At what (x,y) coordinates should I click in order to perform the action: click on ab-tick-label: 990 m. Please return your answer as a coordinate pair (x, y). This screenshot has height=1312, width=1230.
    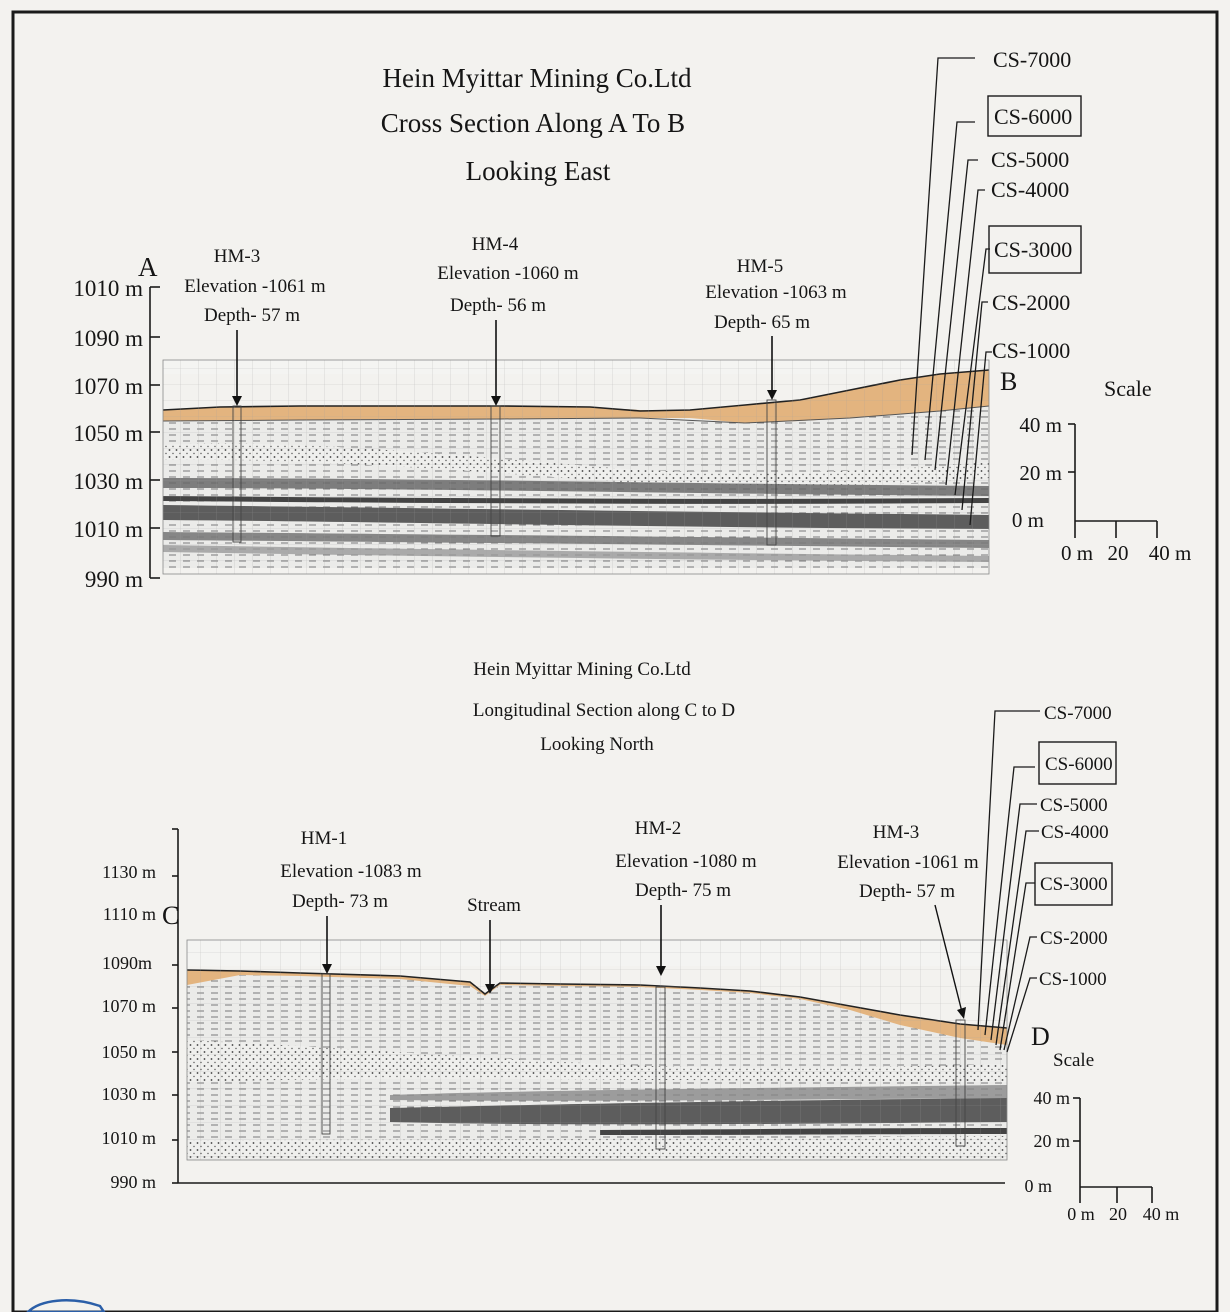
    Looking at the image, I should click on (114, 579).